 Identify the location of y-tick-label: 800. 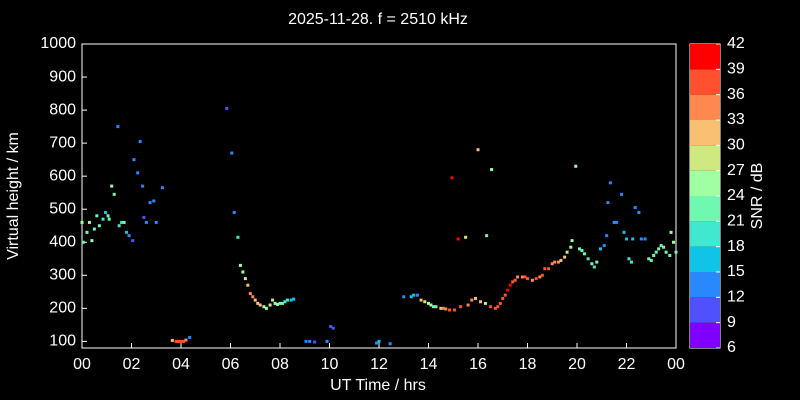
(62, 109).